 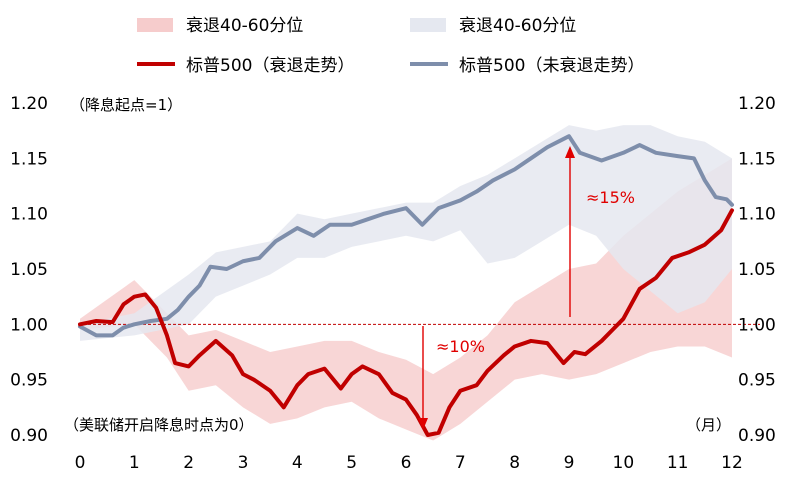 I want to click on x-tick-4: 4, so click(x=297, y=463).